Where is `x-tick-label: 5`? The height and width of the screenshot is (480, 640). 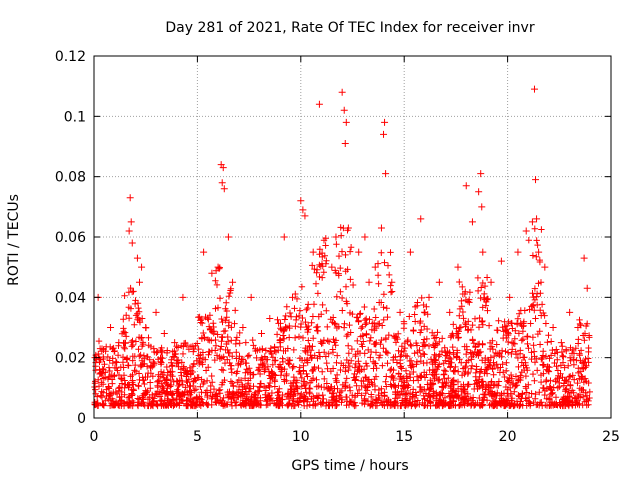
x-tick-label: 5 is located at coordinates (197, 437).